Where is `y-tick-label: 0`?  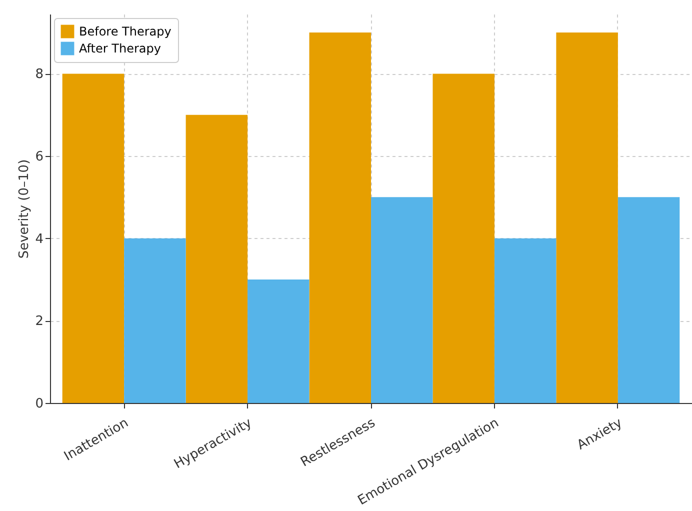
y-tick-label: 0 is located at coordinates (39, 404).